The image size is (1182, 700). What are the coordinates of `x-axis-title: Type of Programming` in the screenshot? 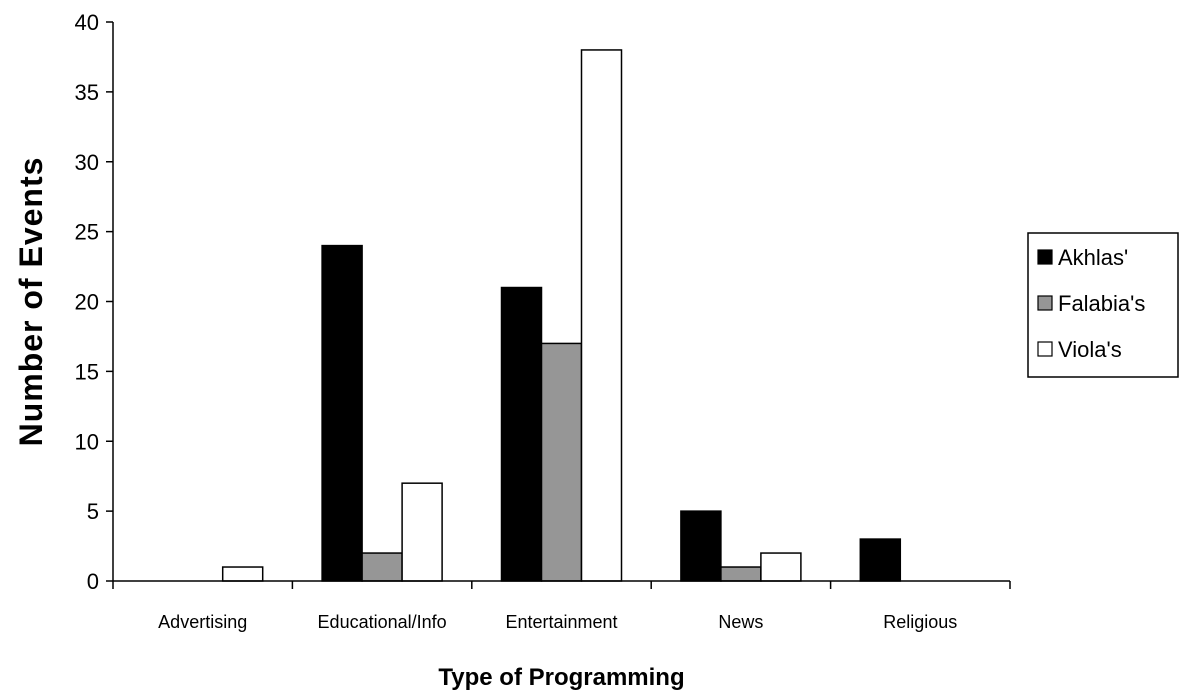 It's located at (561, 677).